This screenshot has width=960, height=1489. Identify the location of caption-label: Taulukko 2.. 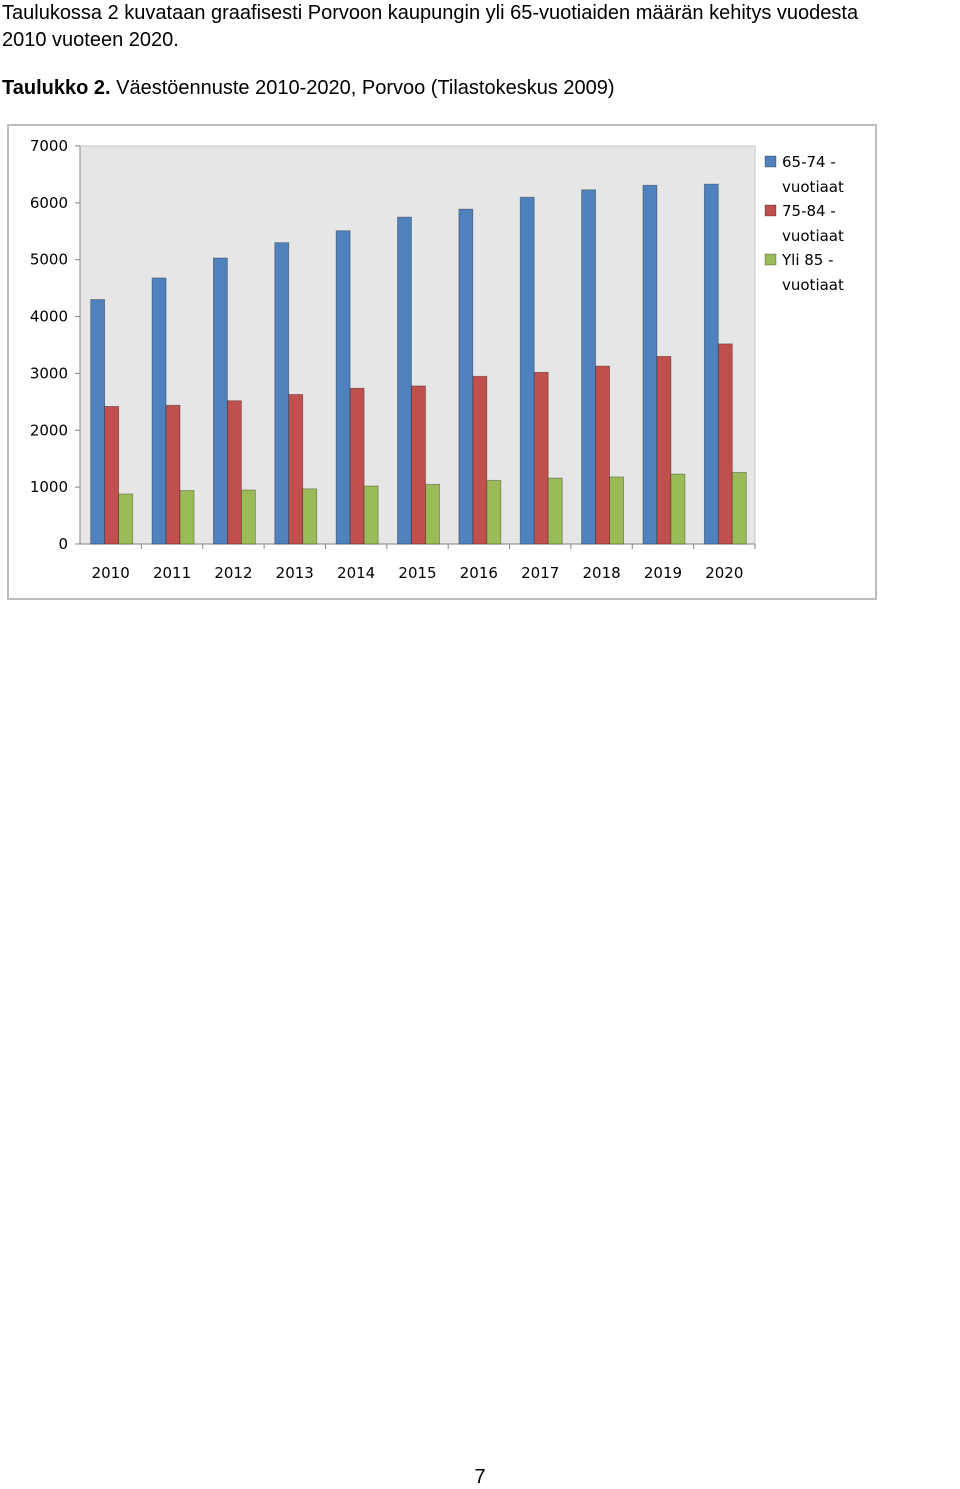
(56, 88).